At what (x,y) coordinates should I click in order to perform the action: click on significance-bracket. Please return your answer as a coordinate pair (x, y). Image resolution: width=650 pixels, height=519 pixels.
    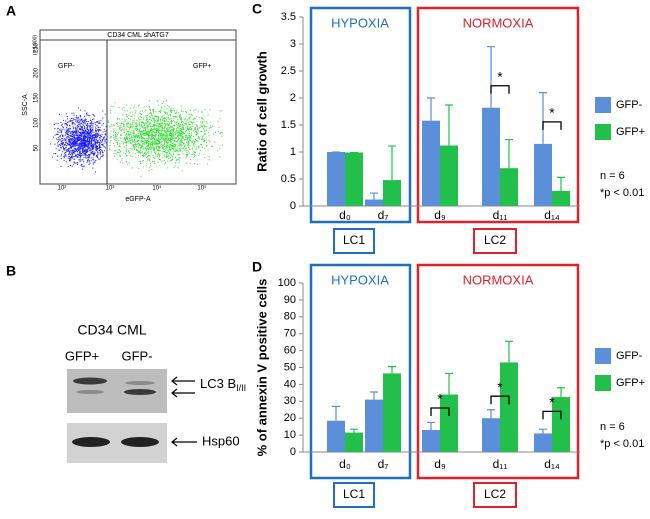
    Looking at the image, I should click on (552, 415).